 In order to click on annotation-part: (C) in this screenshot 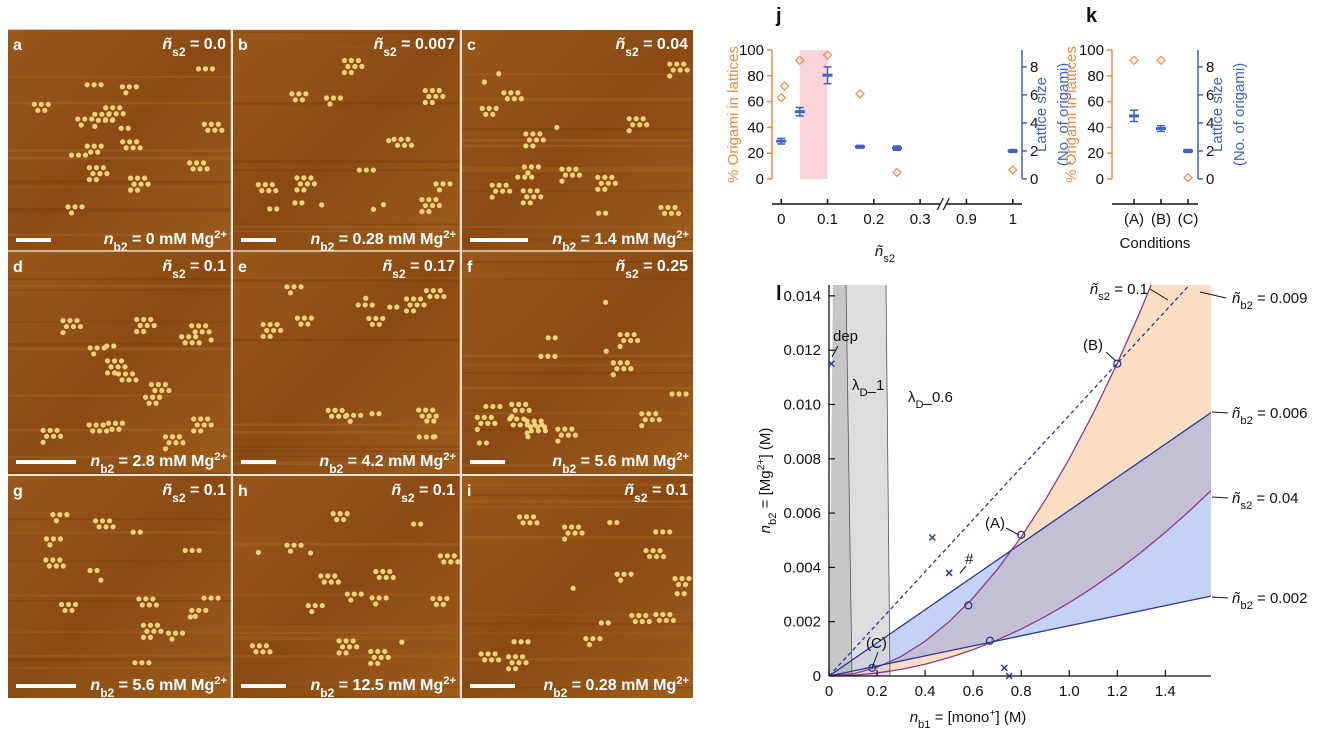, I will do `click(876, 643)`.